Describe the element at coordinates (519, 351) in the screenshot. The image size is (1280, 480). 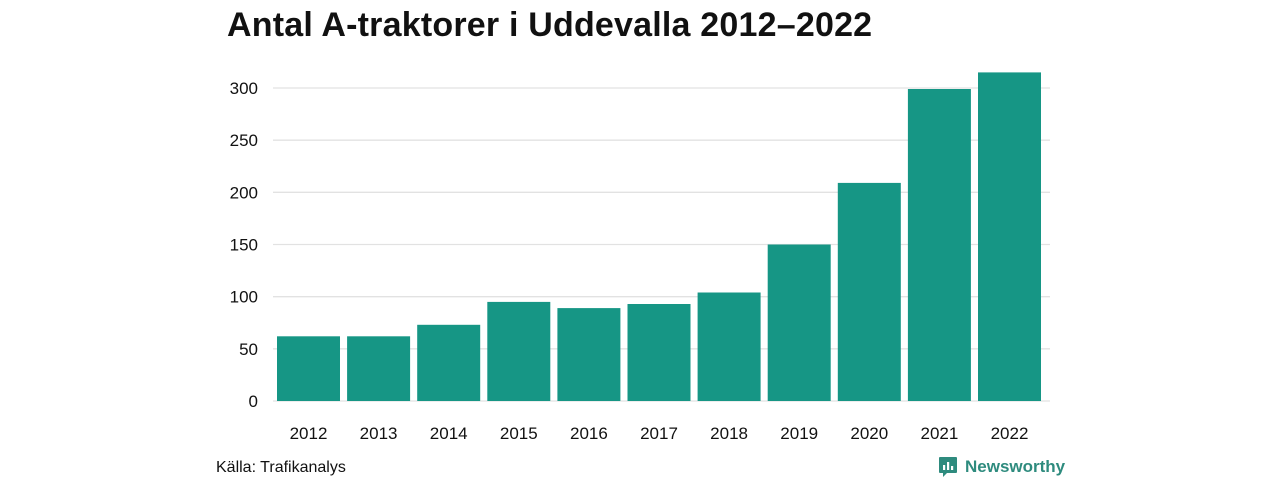
I see `bar-2015` at that location.